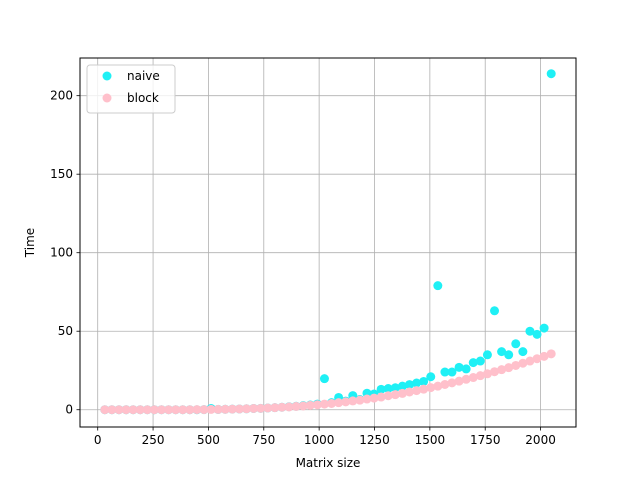  Describe the element at coordinates (143, 76) in the screenshot. I see `legend-label-naive: naive` at that location.